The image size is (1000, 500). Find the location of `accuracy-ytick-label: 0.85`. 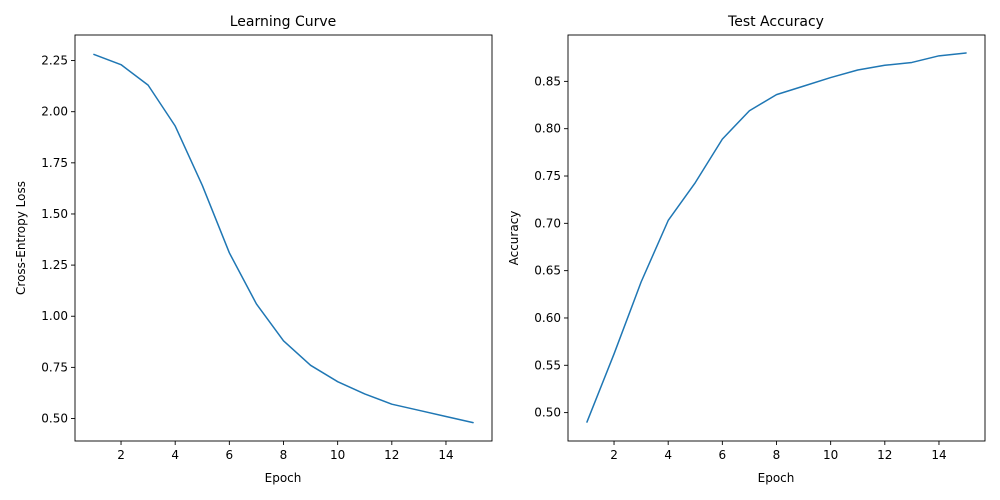

accuracy-ytick-label: 0.85 is located at coordinates (547, 81).